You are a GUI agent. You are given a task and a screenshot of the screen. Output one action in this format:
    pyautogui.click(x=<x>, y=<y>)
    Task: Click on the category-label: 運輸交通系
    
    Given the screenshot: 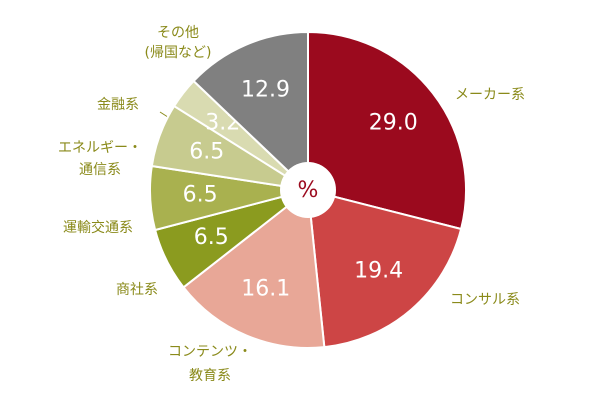 What is the action you would take?
    pyautogui.click(x=98, y=227)
    